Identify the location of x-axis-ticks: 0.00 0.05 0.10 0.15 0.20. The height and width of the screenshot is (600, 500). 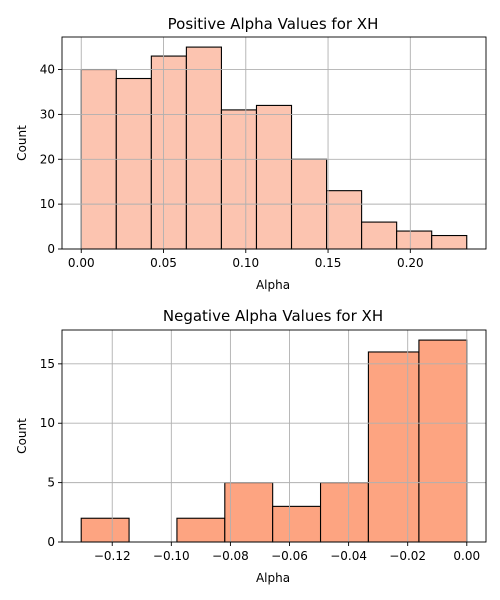
(246, 259).